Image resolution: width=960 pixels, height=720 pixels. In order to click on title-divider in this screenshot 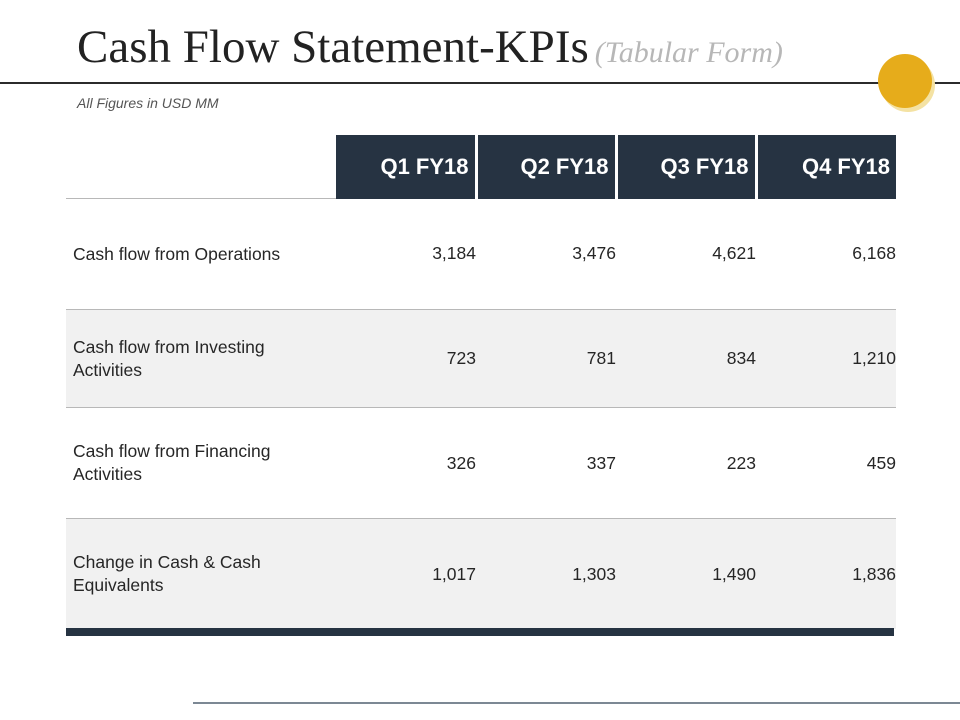, I will do `click(480, 83)`.